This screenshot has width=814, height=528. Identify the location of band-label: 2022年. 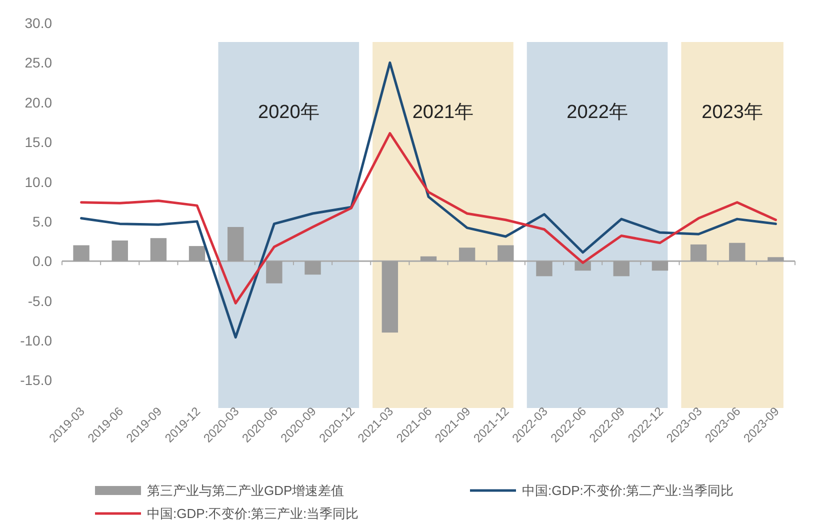
(597, 112).